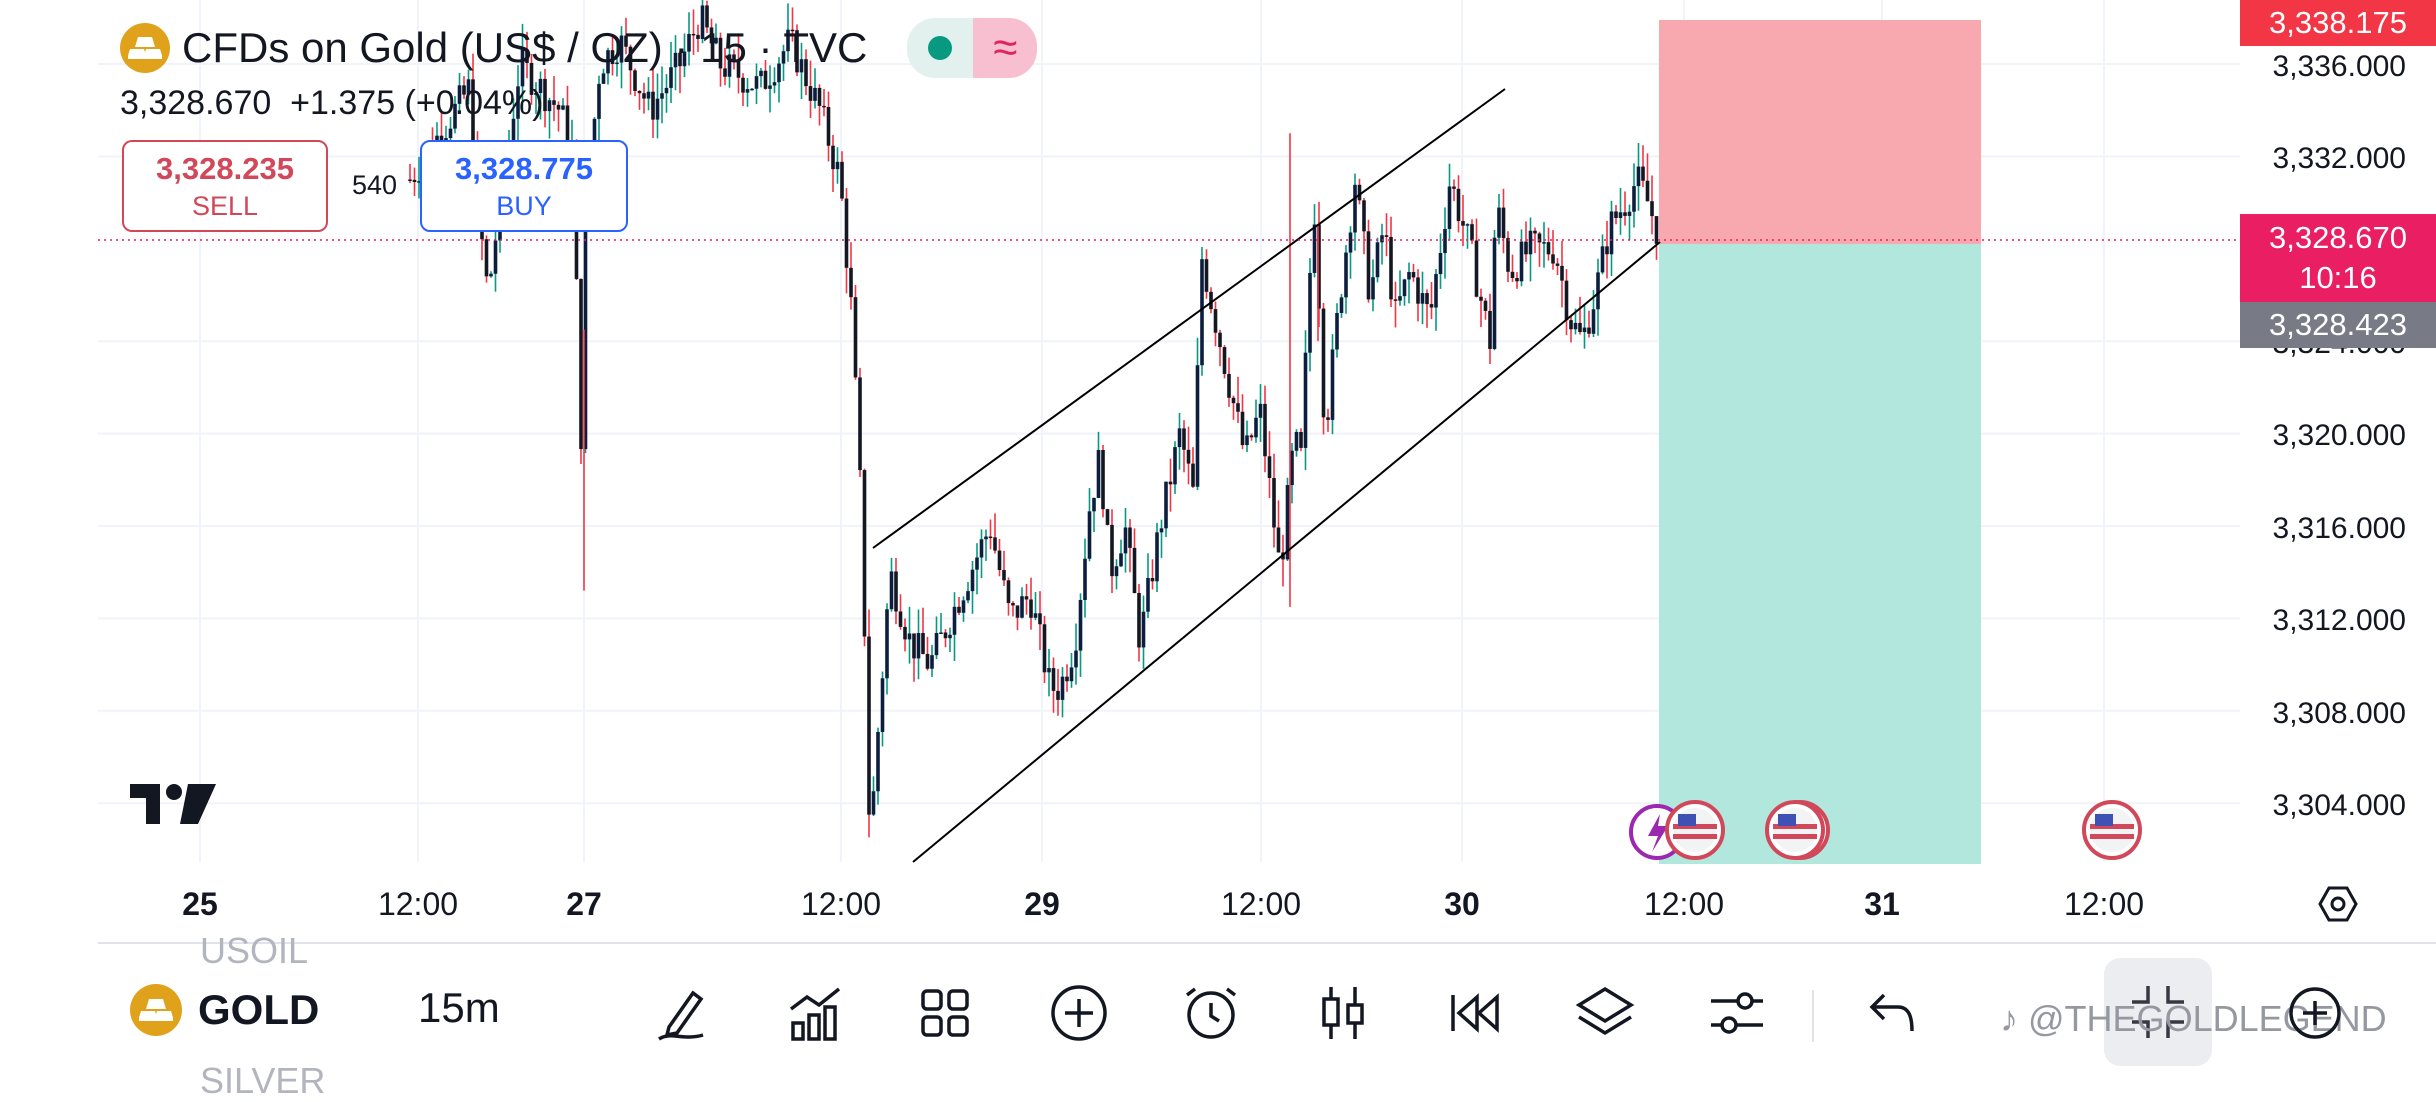 This screenshot has height=1102, width=2436. What do you see at coordinates (2158, 1012) in the screenshot?
I see `fullscreen-exit-icon` at bounding box center [2158, 1012].